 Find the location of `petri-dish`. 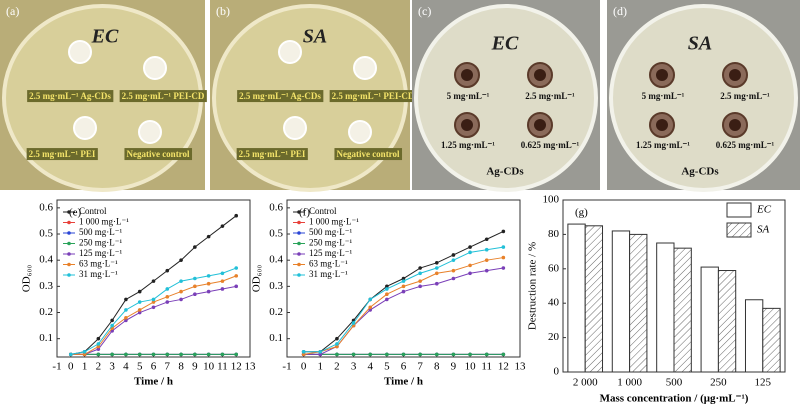

petri-dish is located at coordinates (506, 98).